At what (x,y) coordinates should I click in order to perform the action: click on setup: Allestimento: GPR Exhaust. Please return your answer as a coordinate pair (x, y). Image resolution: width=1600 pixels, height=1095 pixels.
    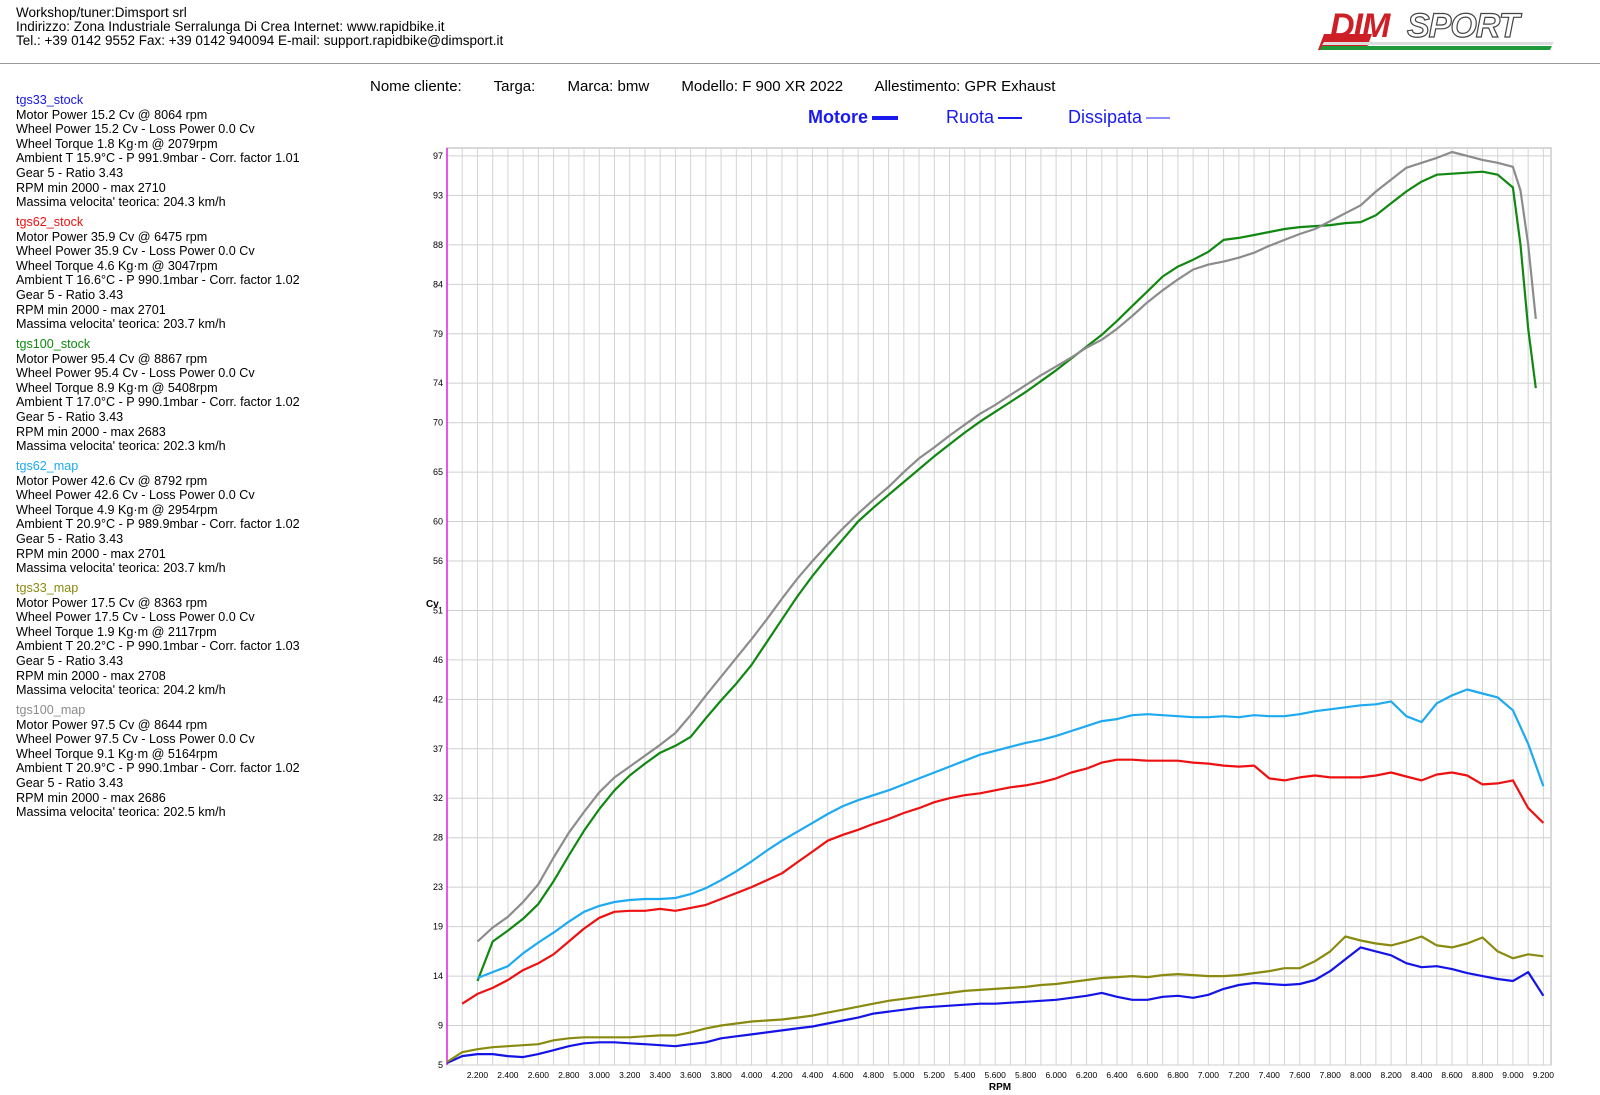
    Looking at the image, I should click on (965, 86).